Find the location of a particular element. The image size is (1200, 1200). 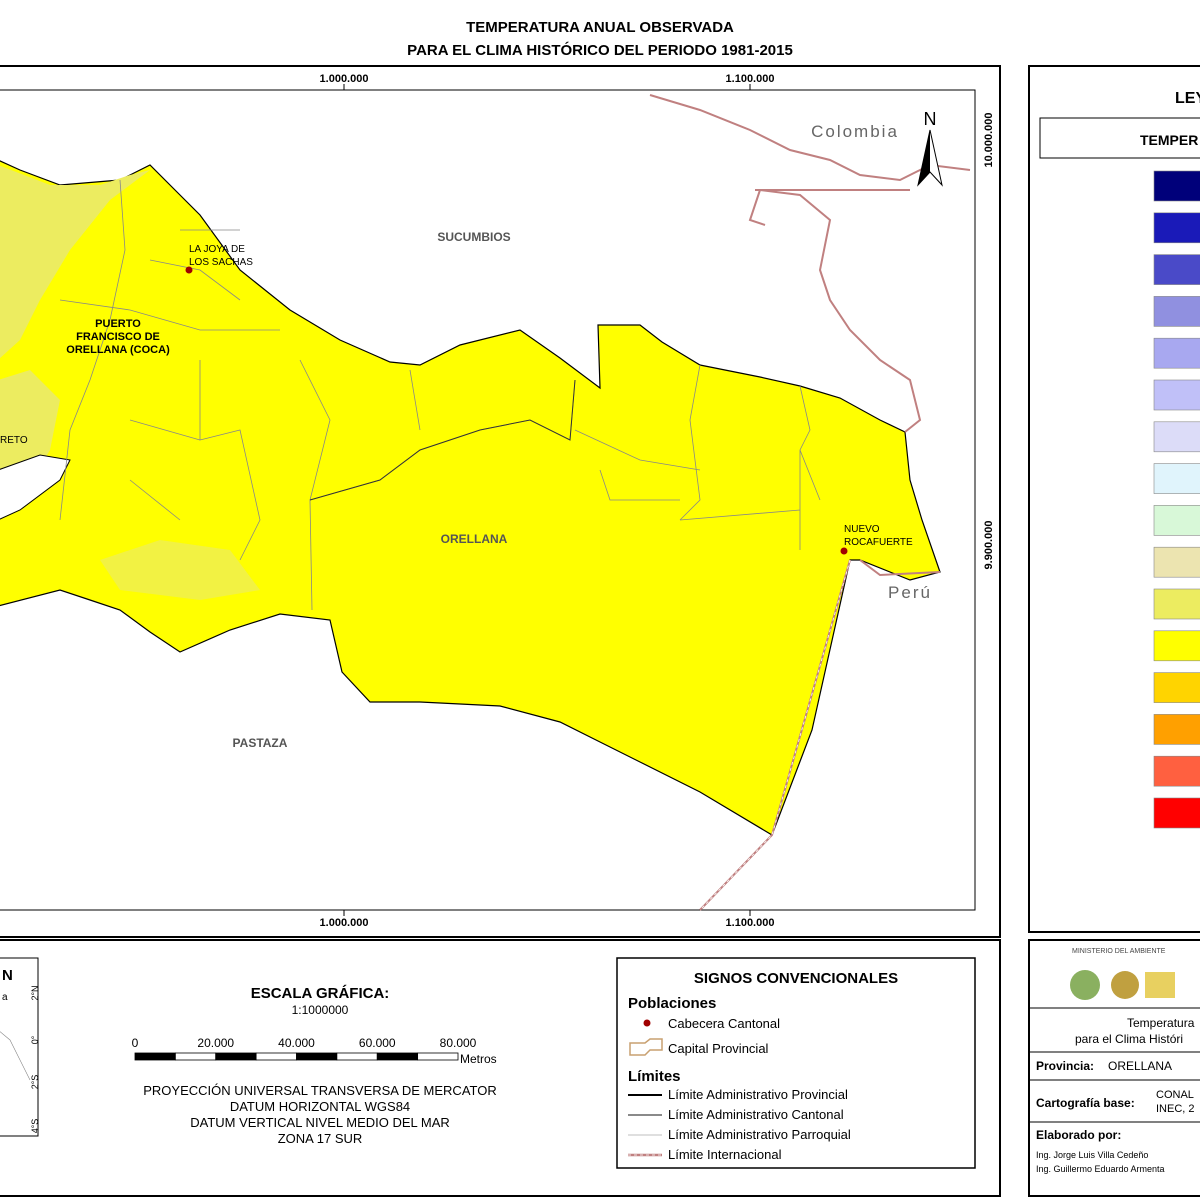

base-value: INEC, 2 is located at coordinates (1175, 1109).